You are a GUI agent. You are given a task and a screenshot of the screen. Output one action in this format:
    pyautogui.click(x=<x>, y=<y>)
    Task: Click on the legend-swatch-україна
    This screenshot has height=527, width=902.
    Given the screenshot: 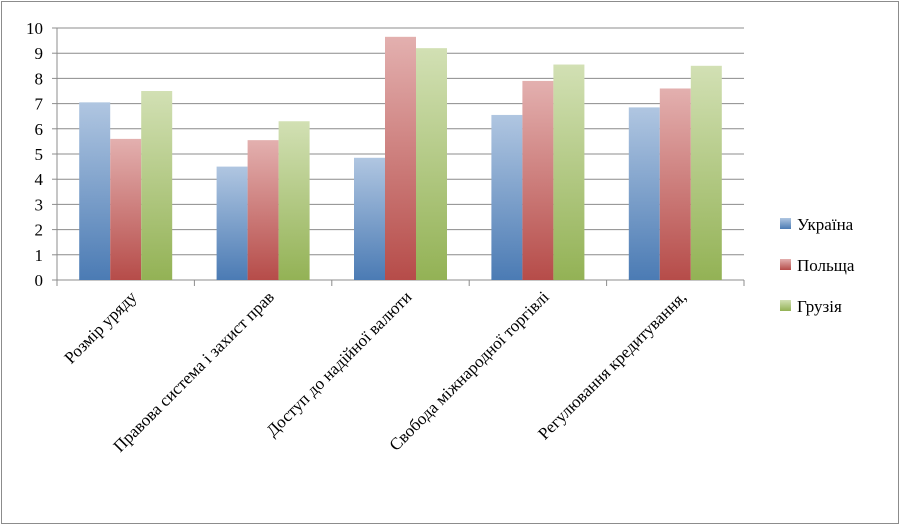 What is the action you would take?
    pyautogui.click(x=785, y=223)
    